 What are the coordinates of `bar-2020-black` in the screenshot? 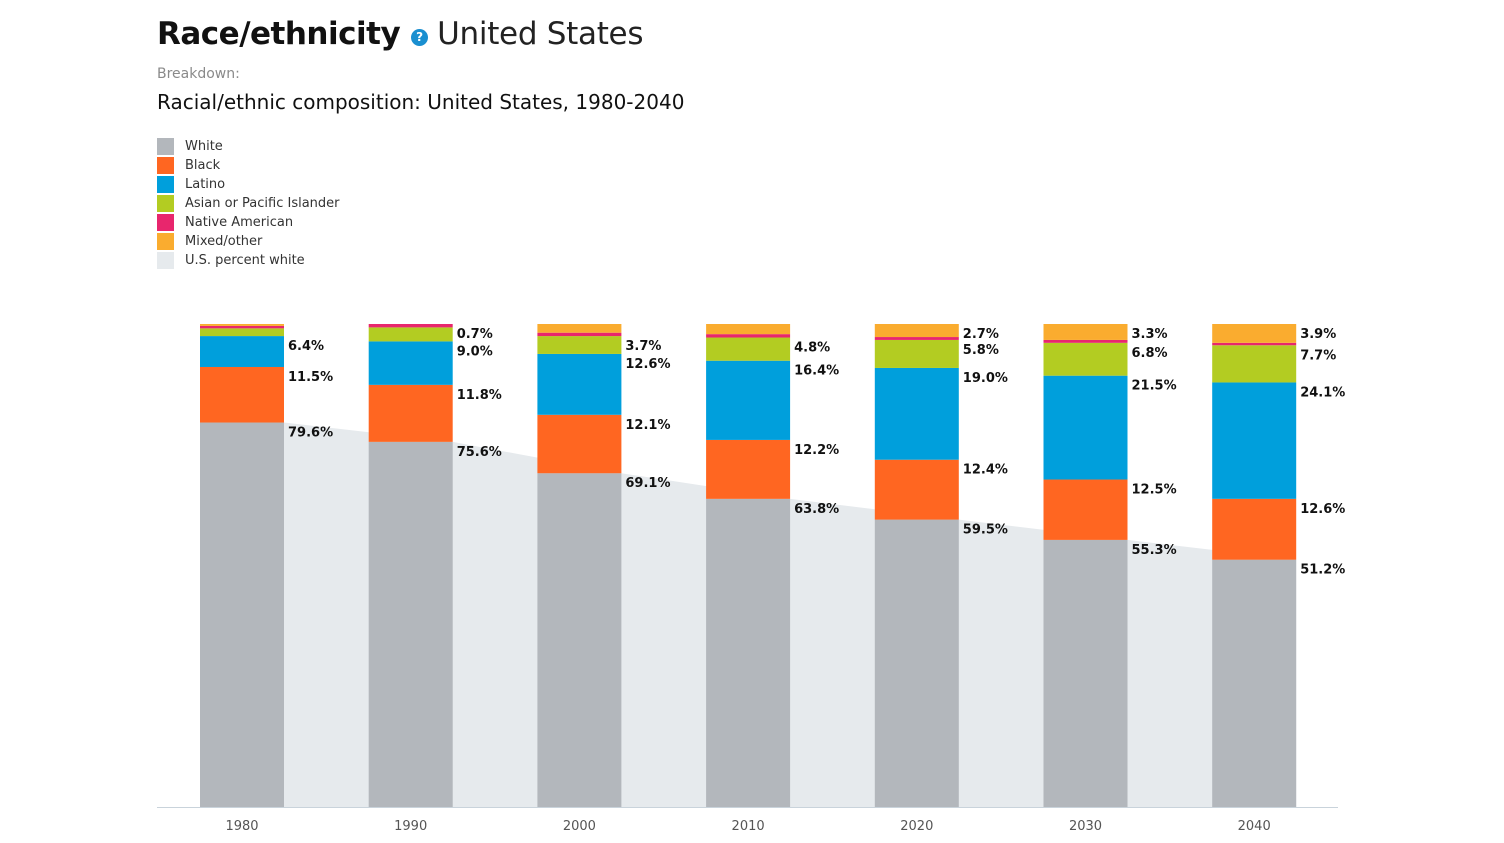 It's located at (916, 489).